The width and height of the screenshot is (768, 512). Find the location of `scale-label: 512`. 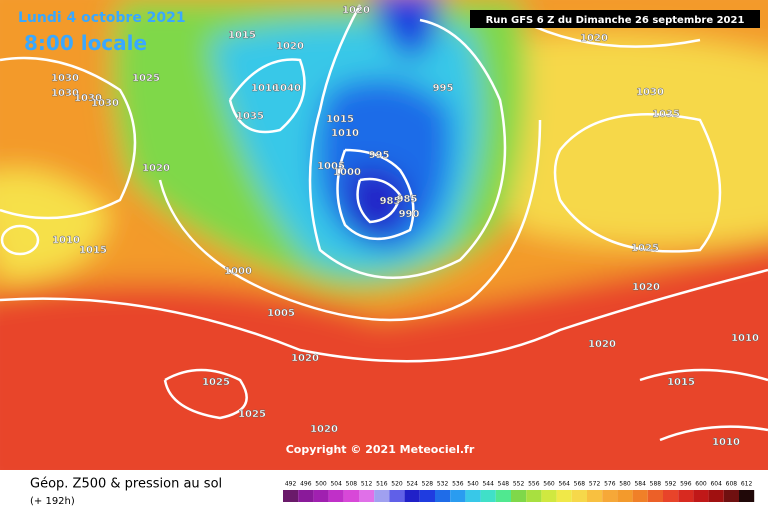

scale-label: 512 is located at coordinates (367, 484).